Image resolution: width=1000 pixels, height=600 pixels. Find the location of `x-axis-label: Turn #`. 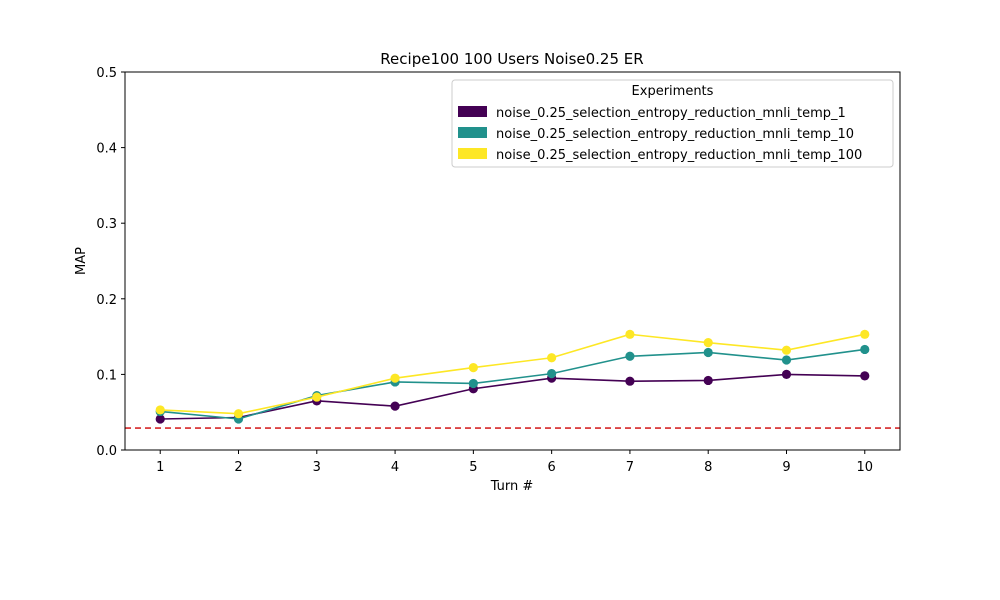

x-axis-label: Turn # is located at coordinates (512, 486).